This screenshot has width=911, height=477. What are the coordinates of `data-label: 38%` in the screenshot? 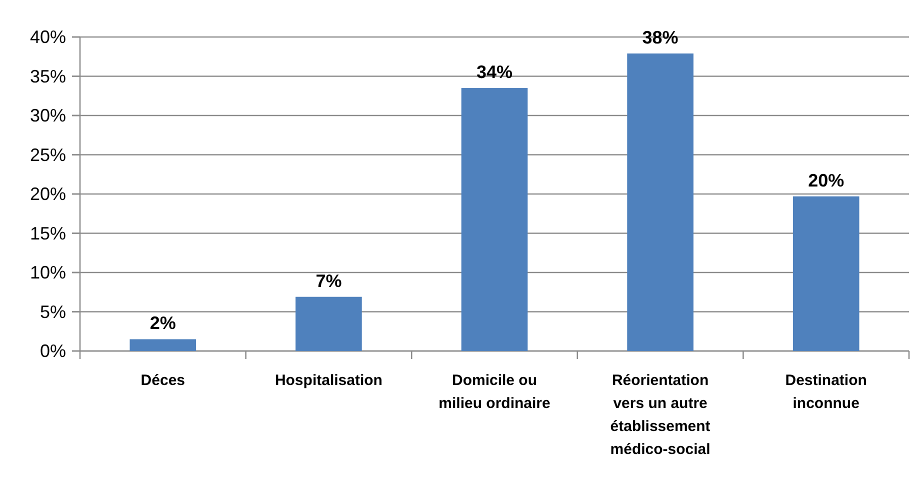 It's located at (660, 37).